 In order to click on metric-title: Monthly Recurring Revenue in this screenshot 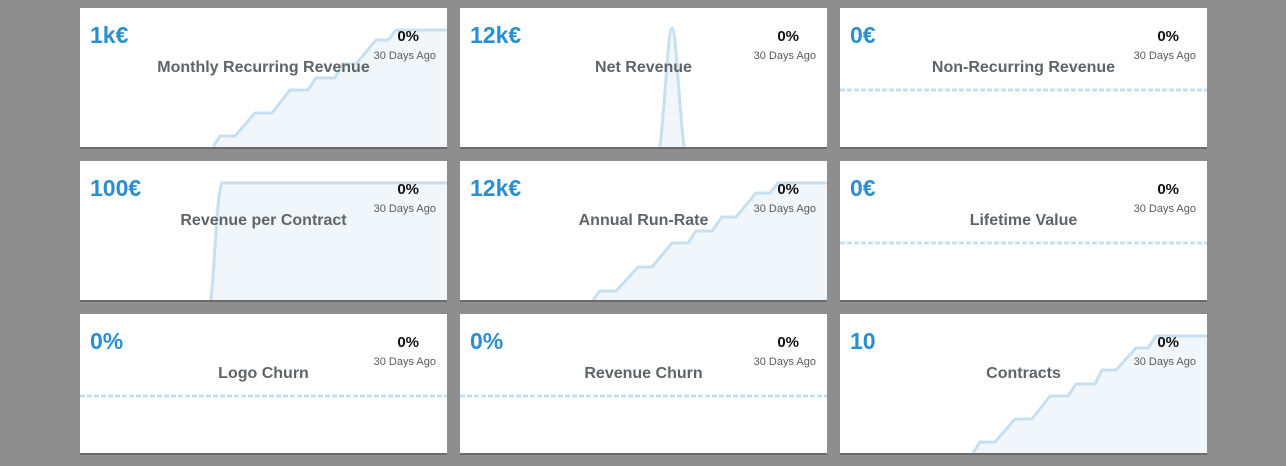, I will do `click(263, 67)`.